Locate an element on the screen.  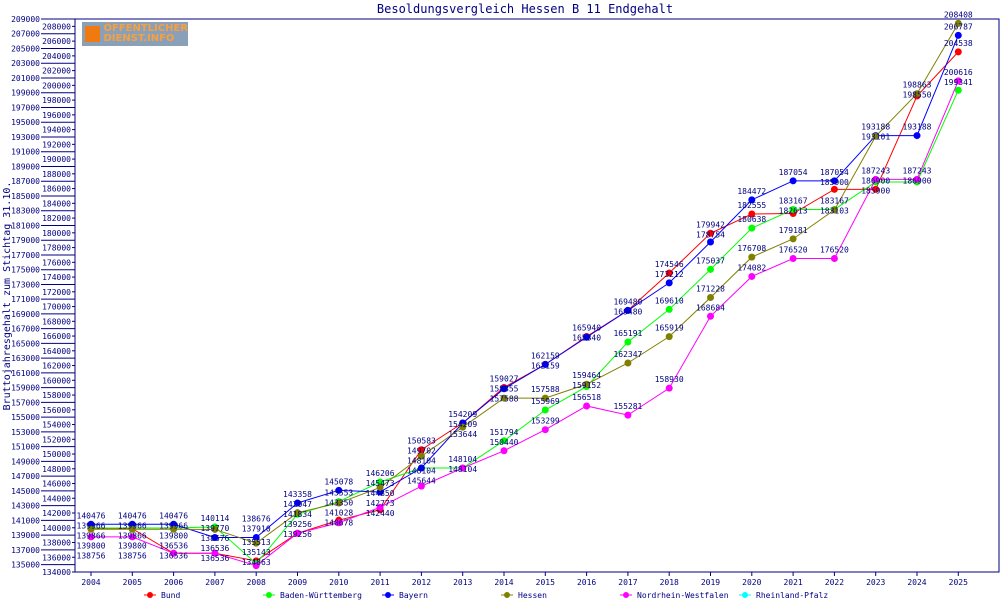
y-tick-label: 196000 is located at coordinates (56, 115).